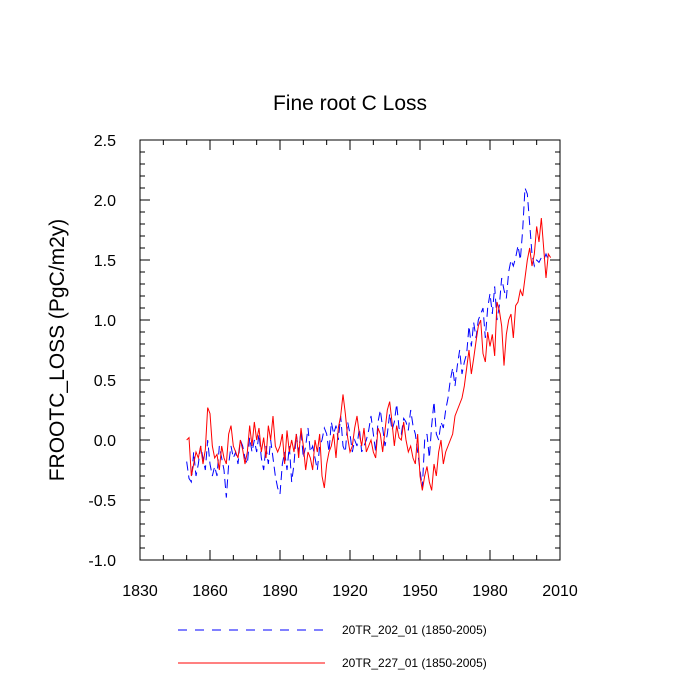 This screenshot has height=700, width=700. I want to click on y-tick-labels: -1.0 -0.5 0.0 0.5 1.0 1.5 2.0 2.5, so click(102, 351).